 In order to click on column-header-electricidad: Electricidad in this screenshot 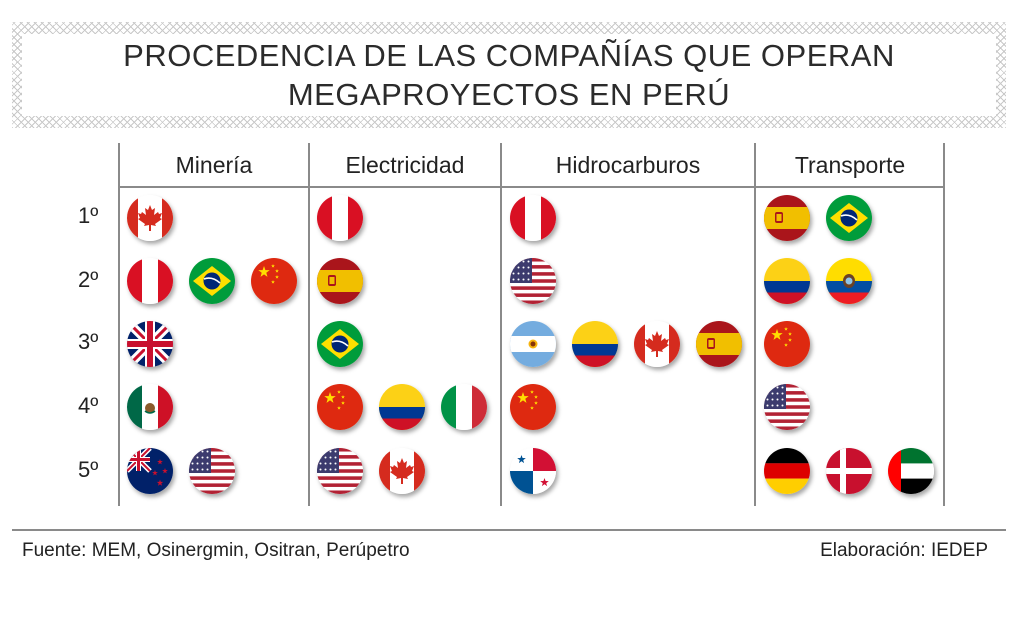, I will do `click(405, 165)`.